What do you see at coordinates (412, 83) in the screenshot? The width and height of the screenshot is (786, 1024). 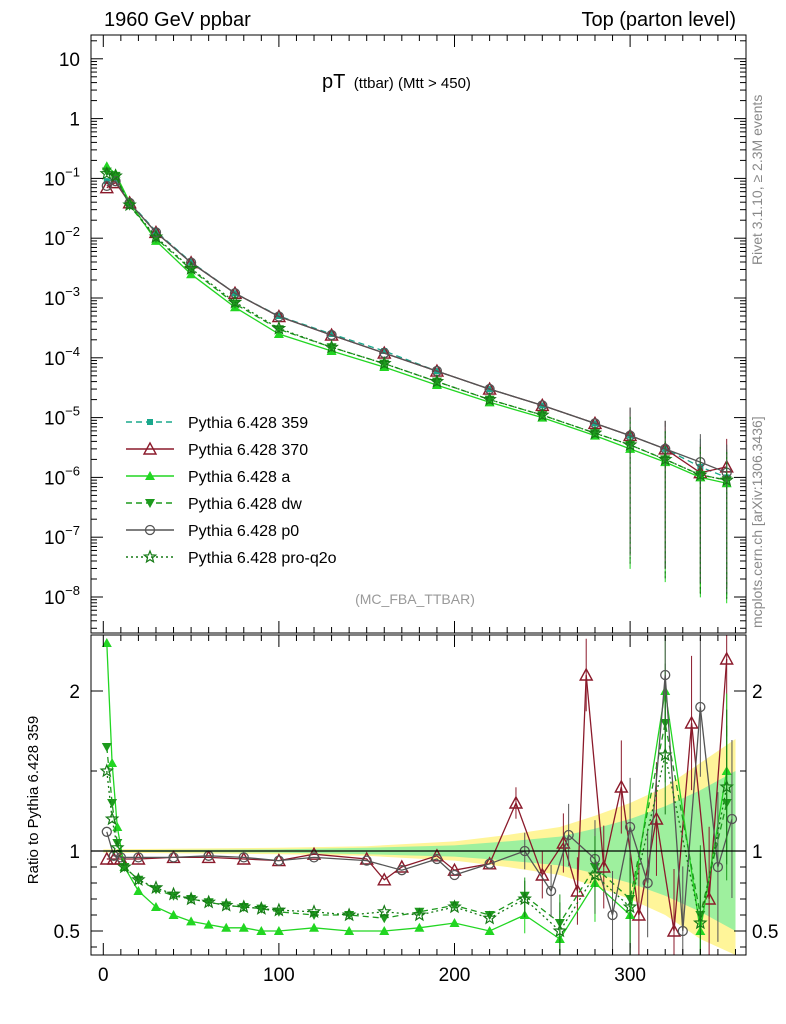 I see `title-sub: (ttbar) (Mtt > 450)` at bounding box center [412, 83].